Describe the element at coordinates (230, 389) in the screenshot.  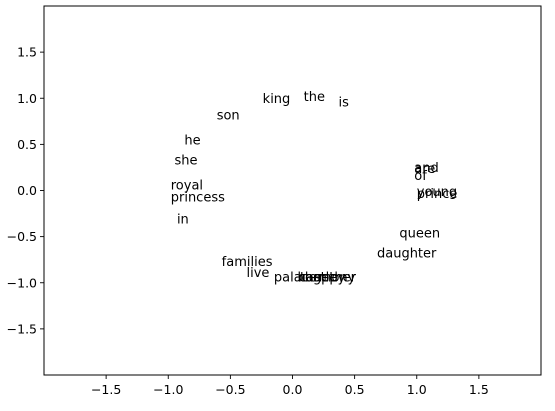
I see `x-tick-label: −0.5` at that location.